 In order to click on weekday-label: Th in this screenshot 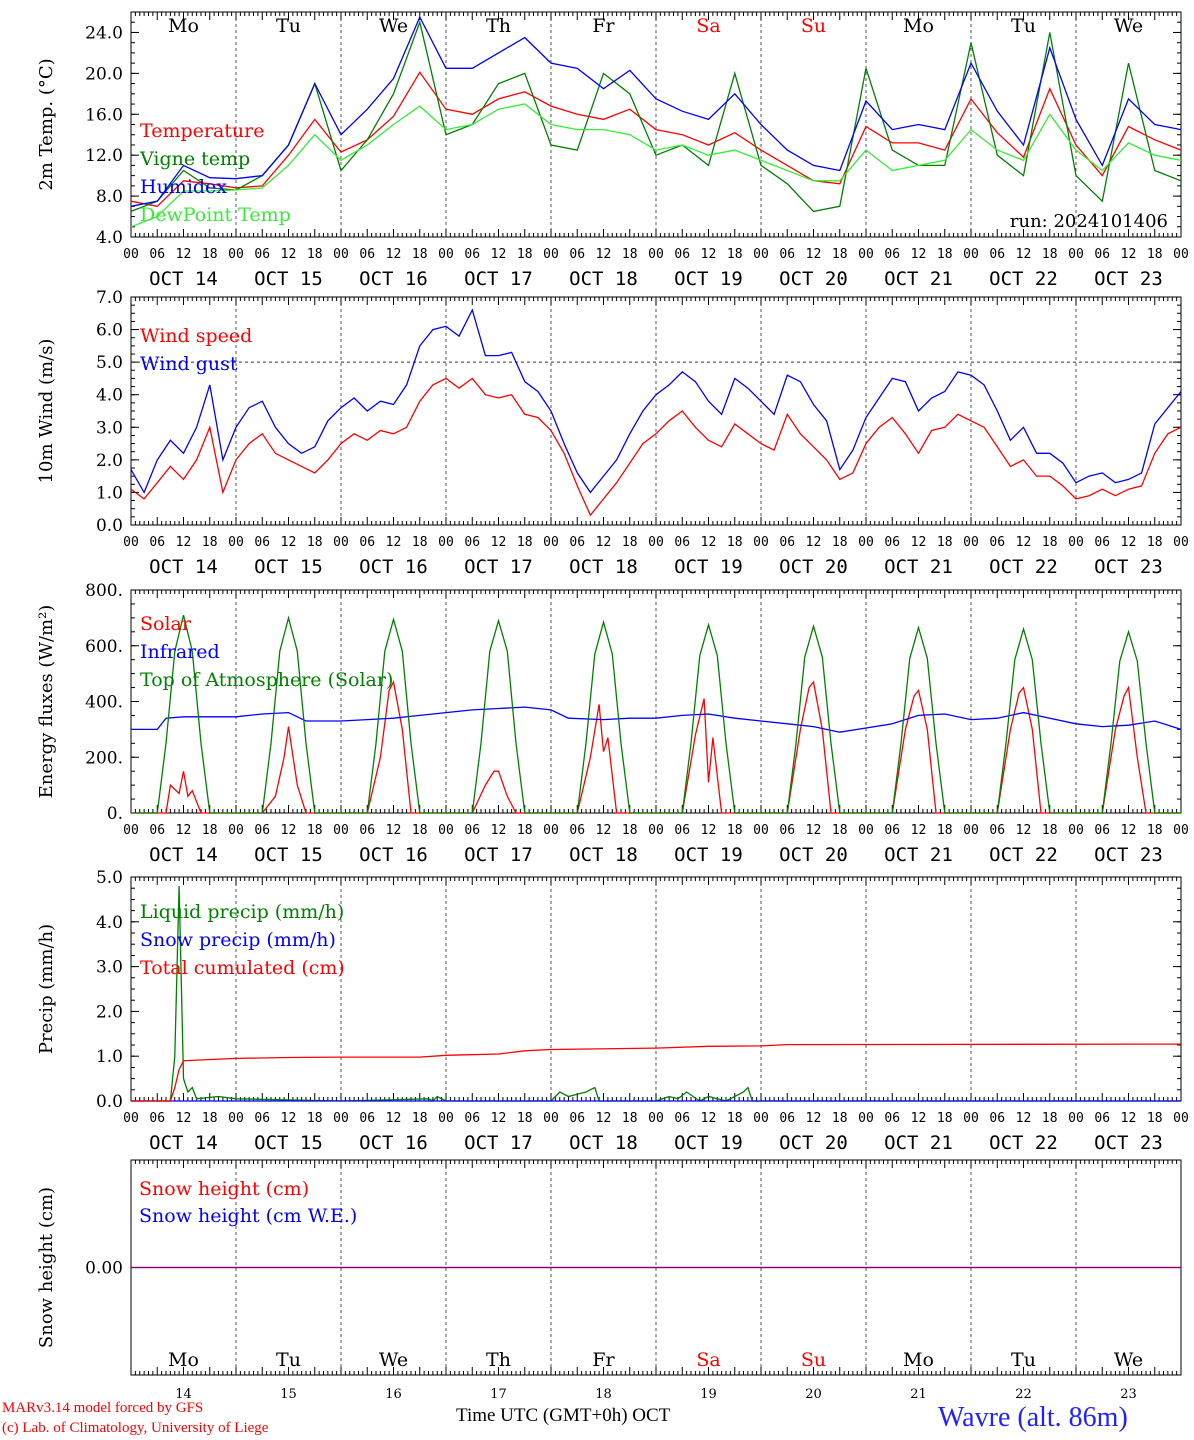, I will do `click(498, 26)`.